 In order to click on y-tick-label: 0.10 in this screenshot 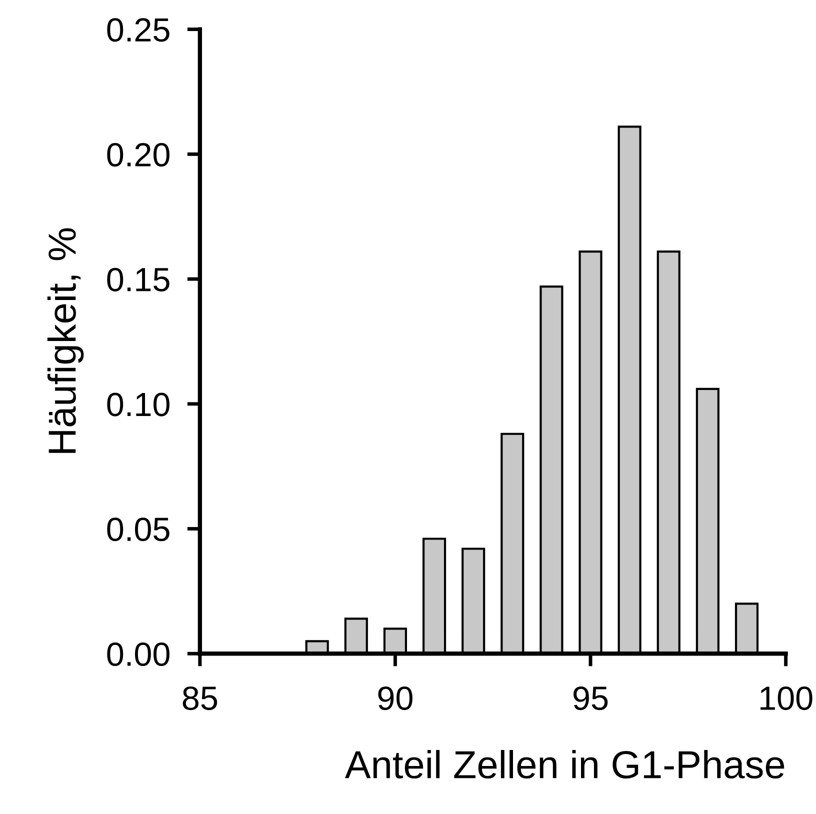, I will do `click(138, 404)`.